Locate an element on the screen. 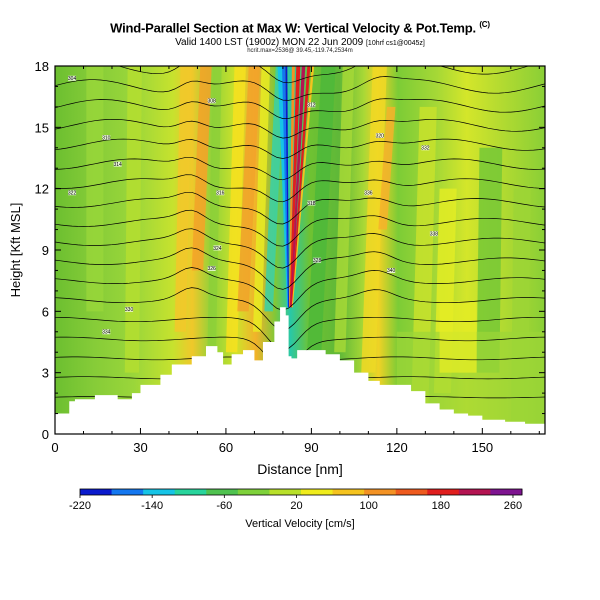 The height and width of the screenshot is (600, 600). isentrope-label: 314 is located at coordinates (118, 165).